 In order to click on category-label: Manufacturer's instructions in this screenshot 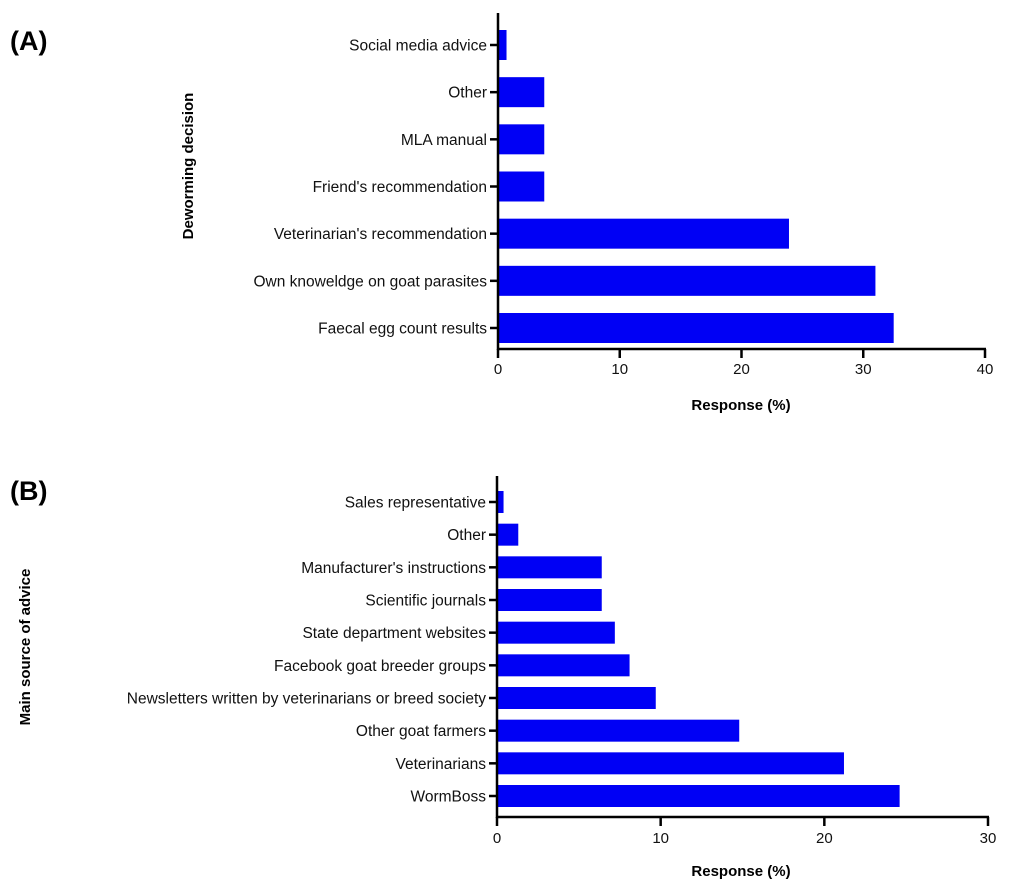, I will do `click(393, 568)`.